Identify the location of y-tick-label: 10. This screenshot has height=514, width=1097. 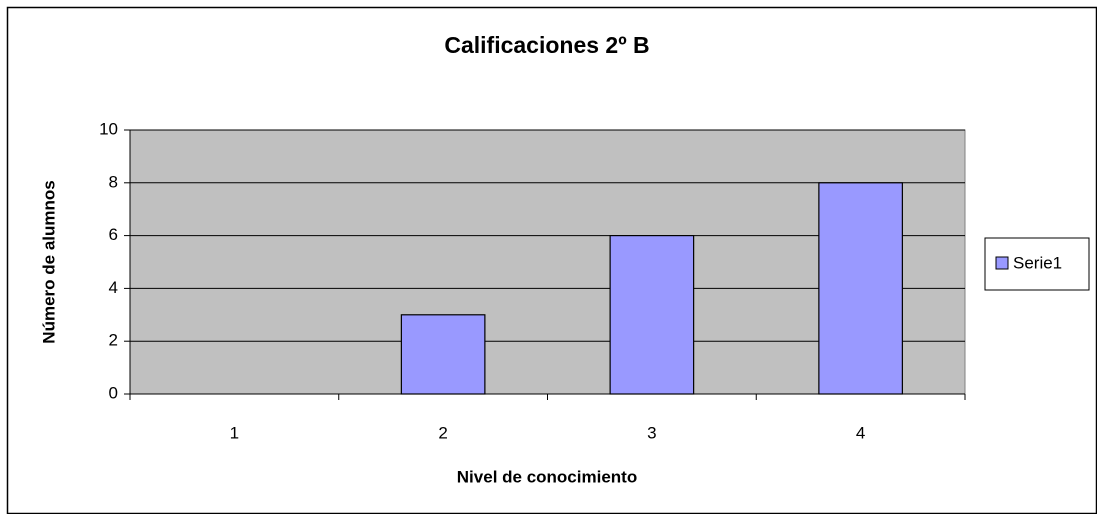
(108, 128).